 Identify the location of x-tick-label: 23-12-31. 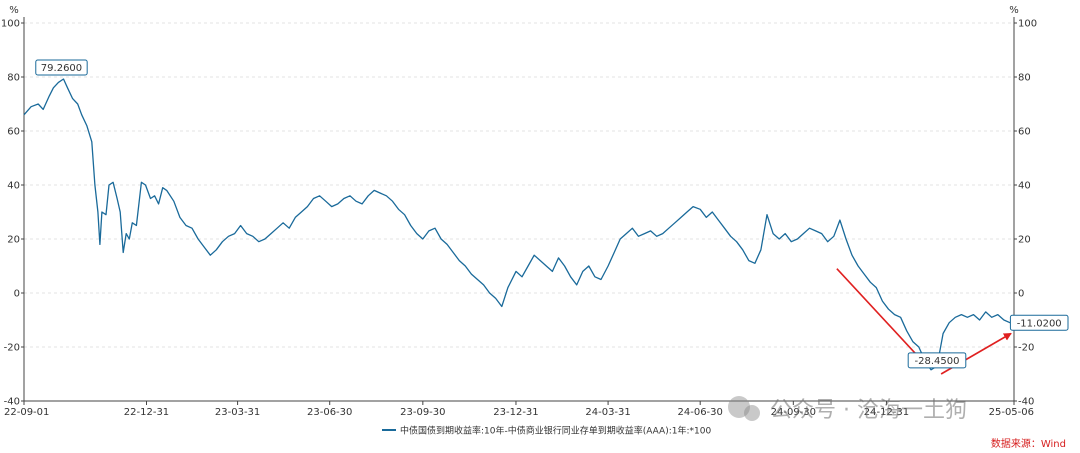
(515, 412).